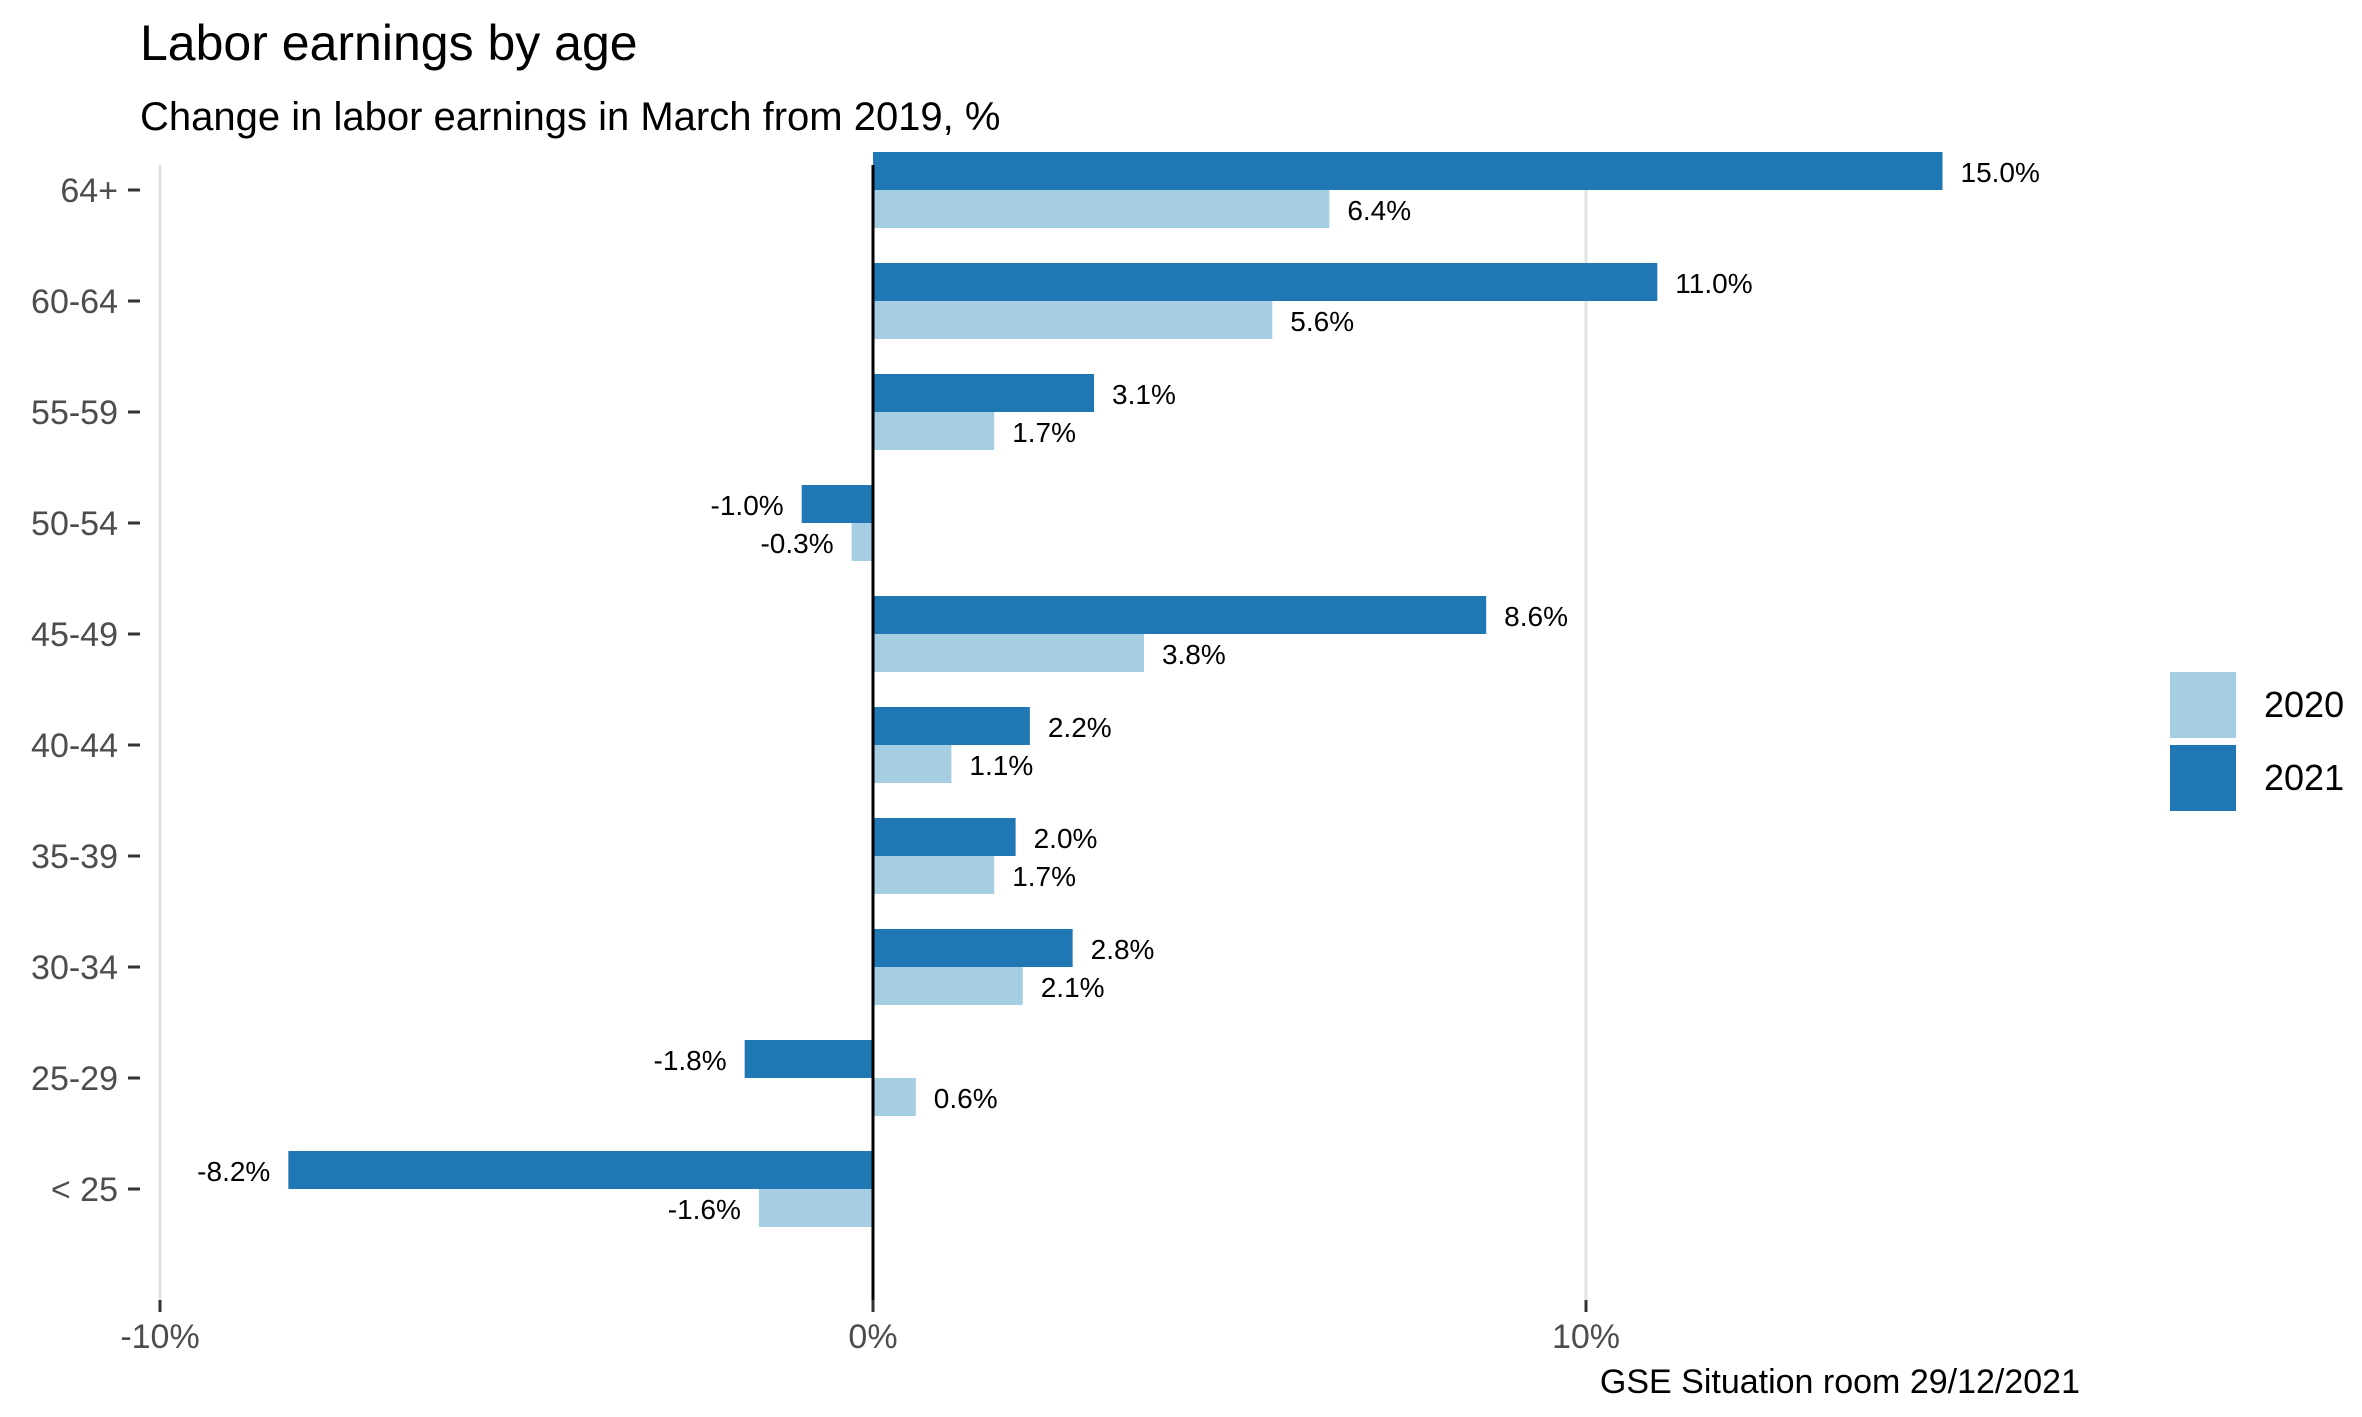 Image resolution: width=2362 pixels, height=1417 pixels. What do you see at coordinates (704, 1209) in the screenshot?
I see `data-label-2020: -1.6%` at bounding box center [704, 1209].